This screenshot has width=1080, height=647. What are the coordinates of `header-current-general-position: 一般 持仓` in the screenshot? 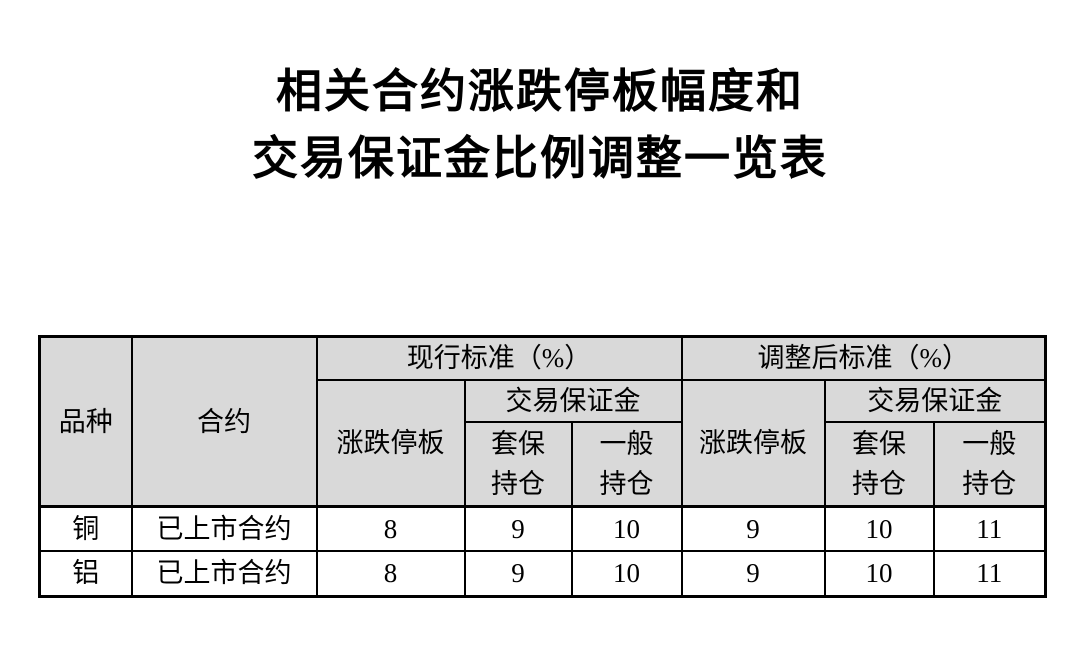 It's located at (626, 464).